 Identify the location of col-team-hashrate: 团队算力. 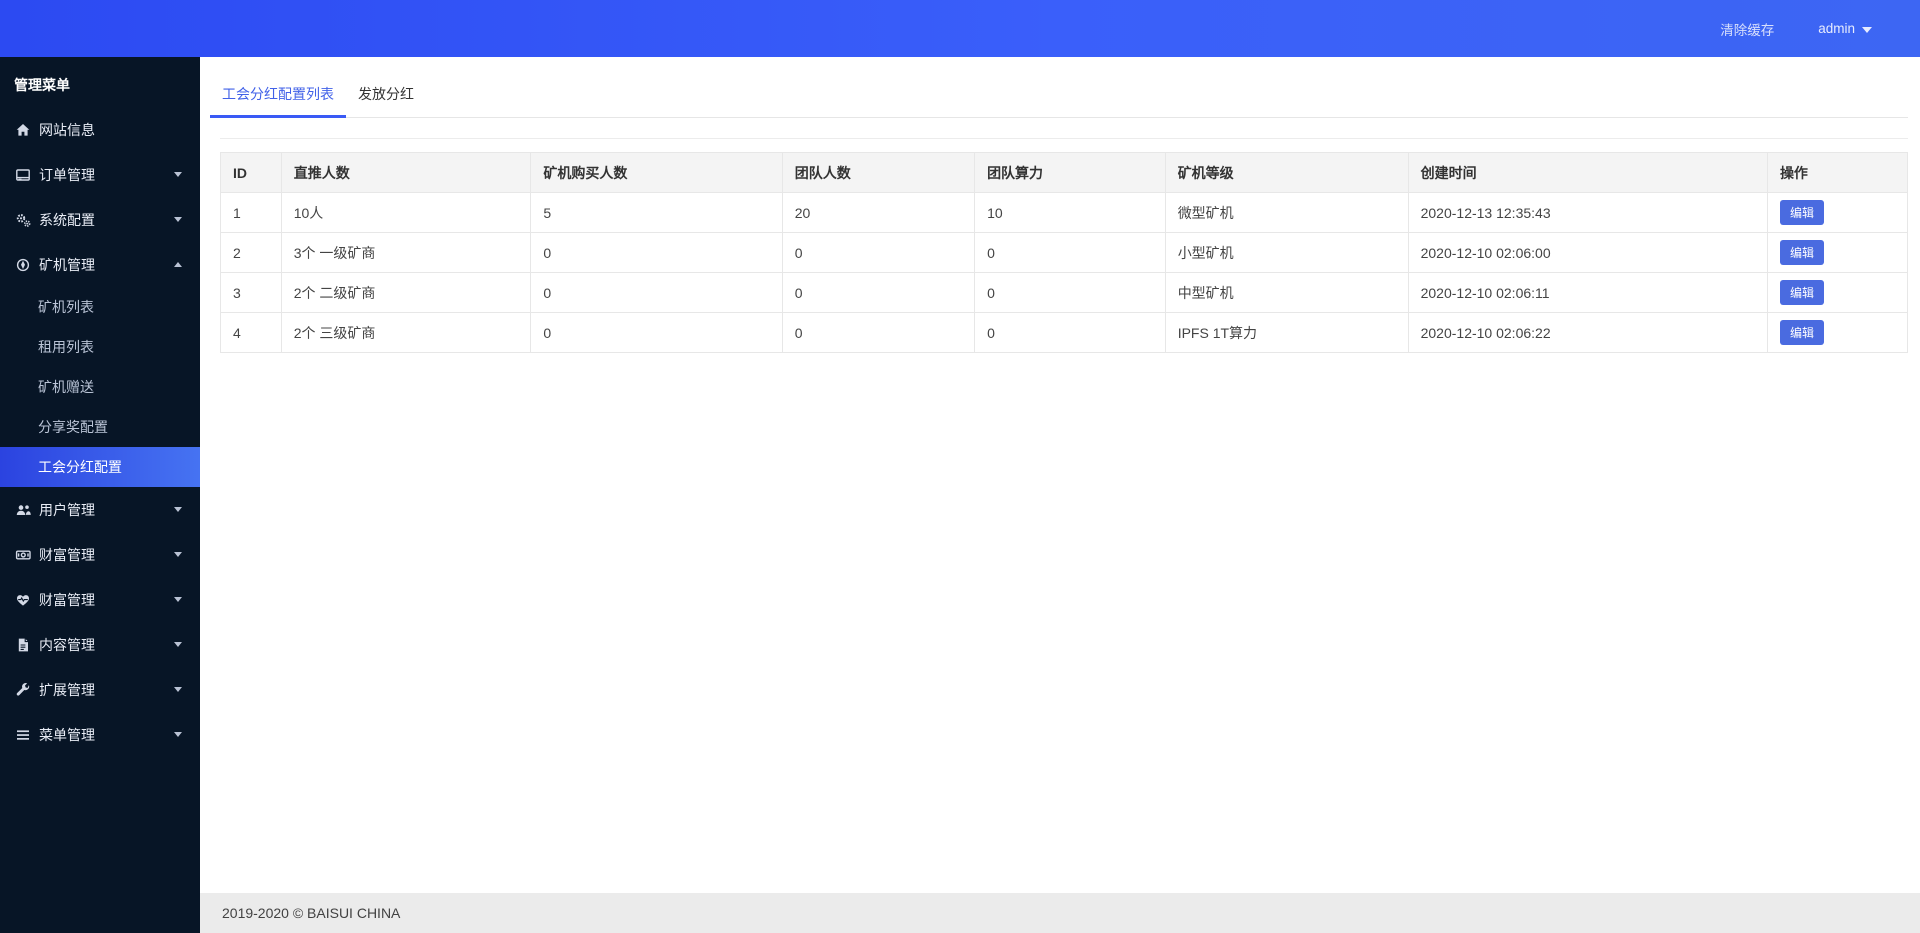
(1070, 172).